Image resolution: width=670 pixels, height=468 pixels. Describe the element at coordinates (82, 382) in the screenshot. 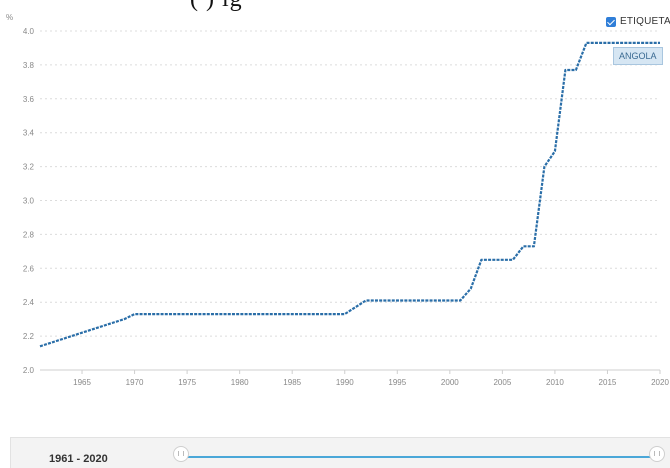

I see `x-tick-label: 1965` at that location.